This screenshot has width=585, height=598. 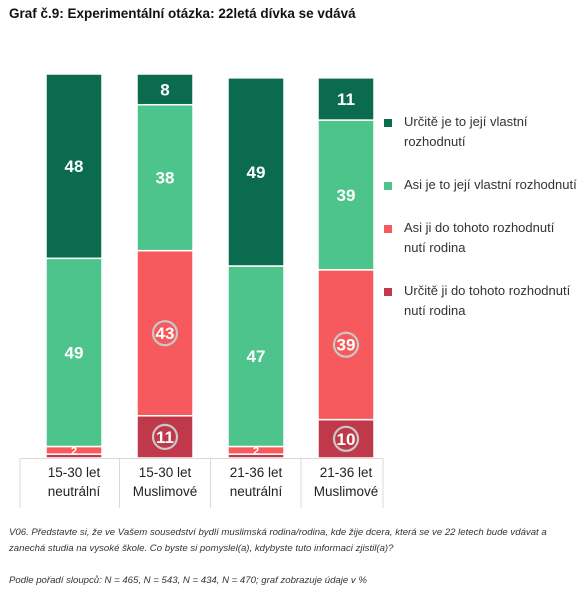 I want to click on data-label: 8, so click(x=164, y=89).